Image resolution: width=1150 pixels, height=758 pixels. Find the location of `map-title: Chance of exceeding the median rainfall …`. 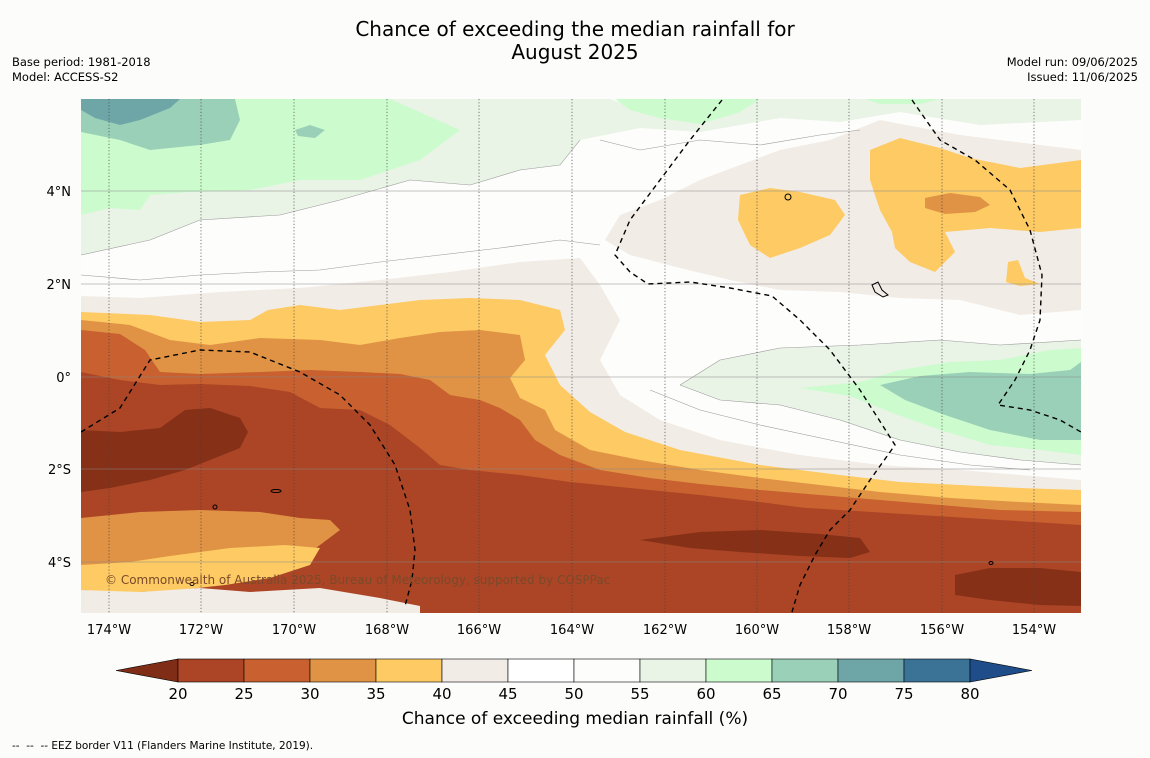

map-title: Chance of exceeding the median rainfall … is located at coordinates (575, 41).